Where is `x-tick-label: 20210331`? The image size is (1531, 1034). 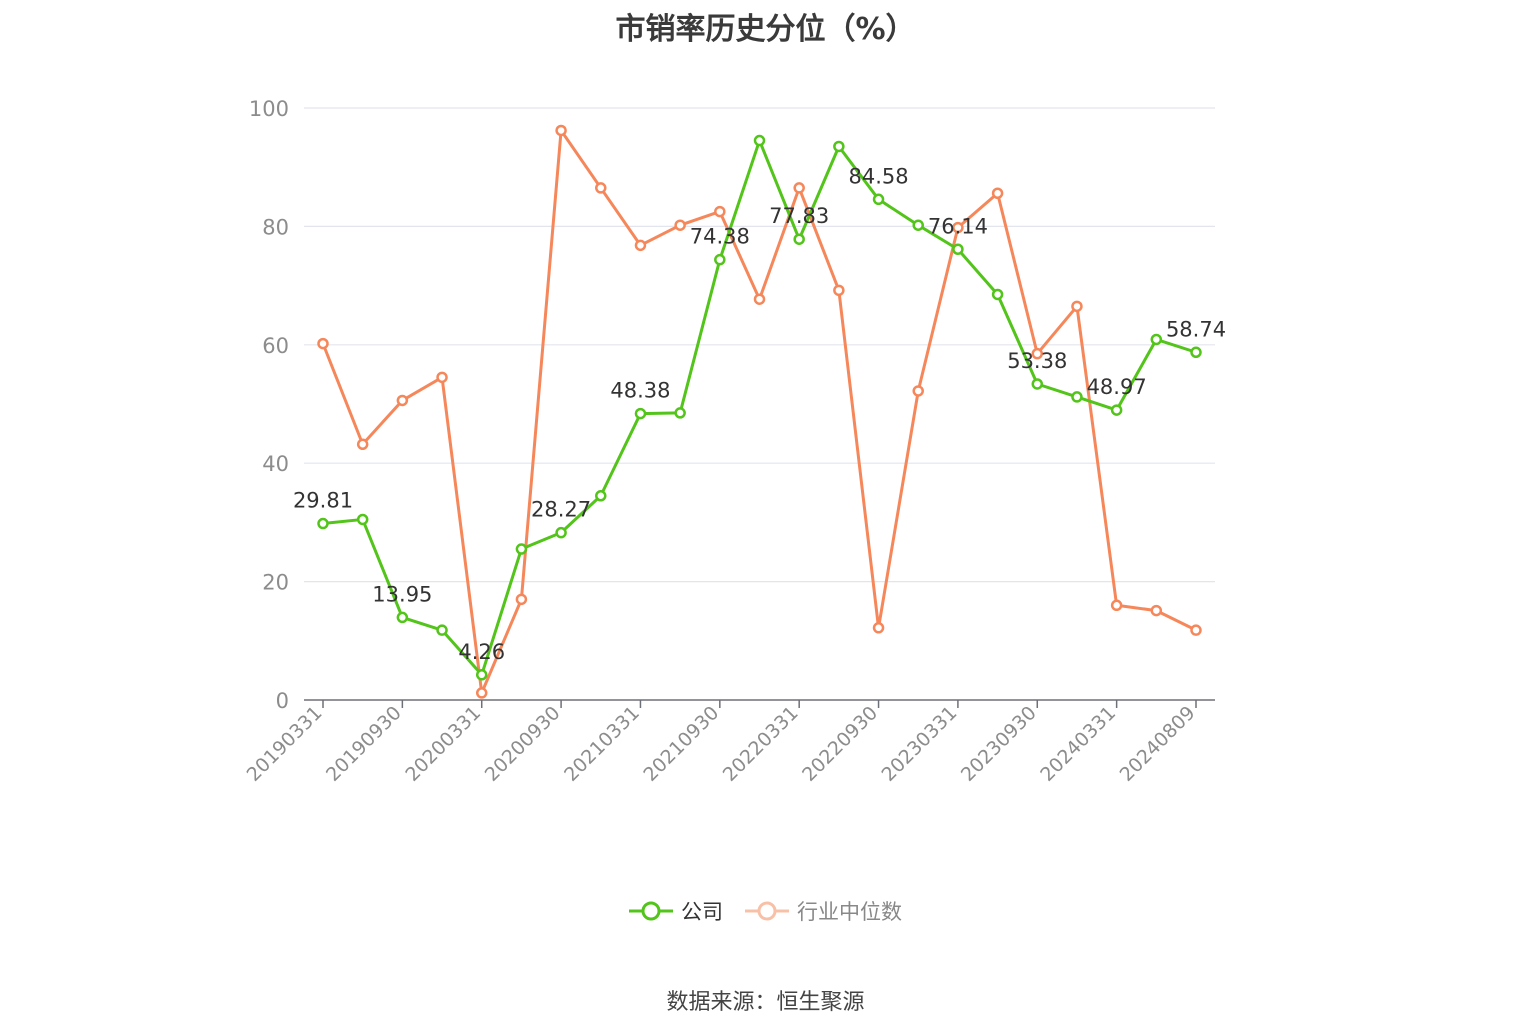
x-tick-label: 20210331 is located at coordinates (602, 744).